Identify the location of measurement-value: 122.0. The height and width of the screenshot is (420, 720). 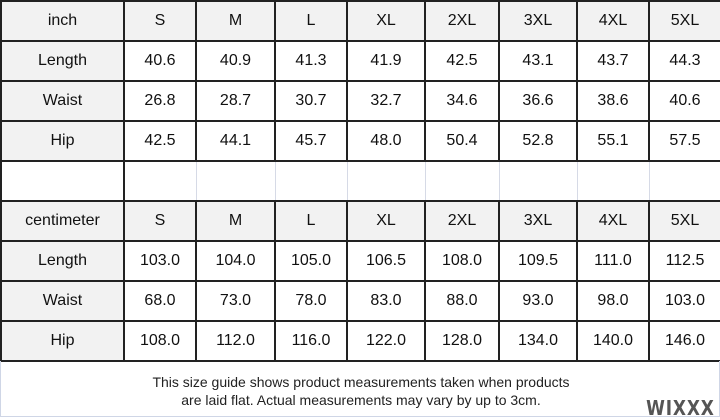
(386, 341).